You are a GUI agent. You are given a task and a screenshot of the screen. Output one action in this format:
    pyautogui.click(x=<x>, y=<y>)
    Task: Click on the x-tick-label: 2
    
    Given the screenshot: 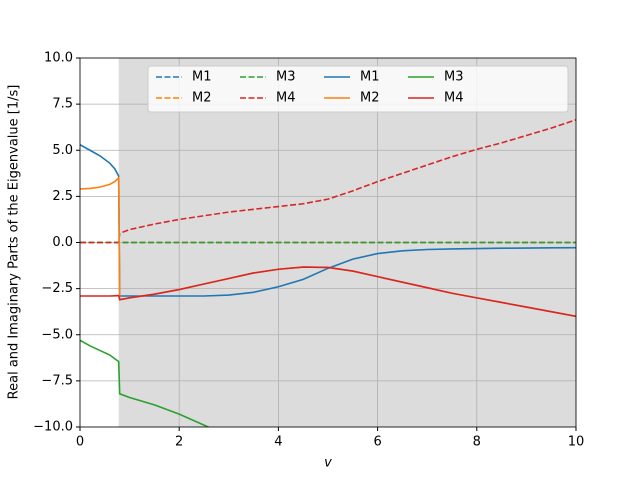 What is the action you would take?
    pyautogui.click(x=179, y=442)
    